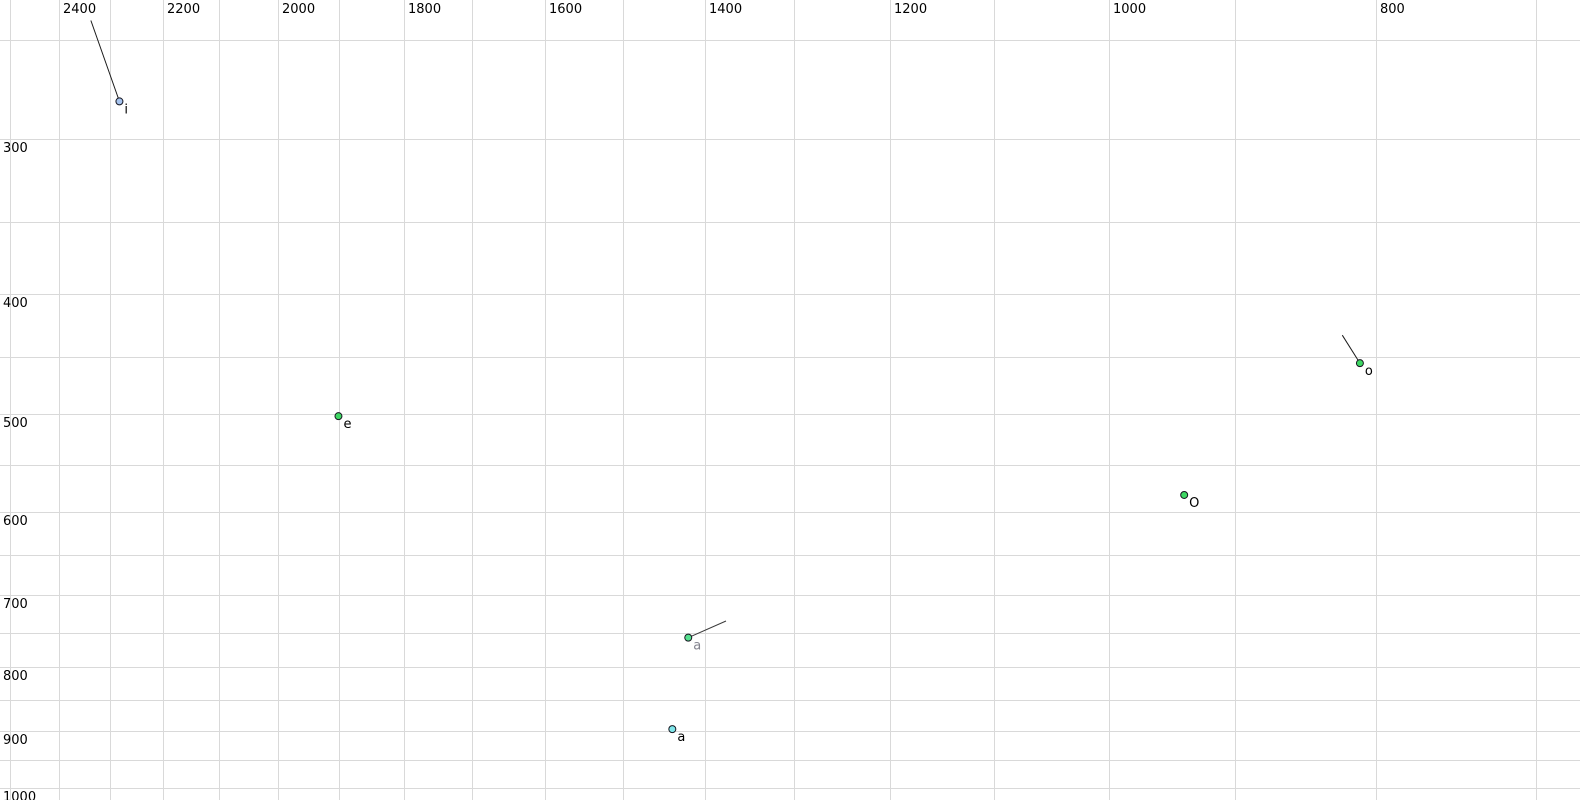 Image resolution: width=1580 pixels, height=800 pixels. I want to click on y-axis-tick-label-500: 500, so click(15, 423).